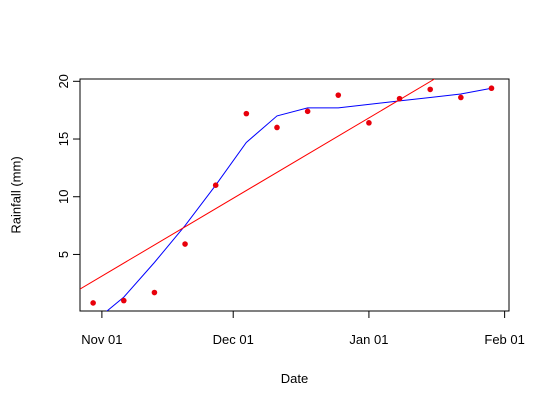 The width and height of the screenshot is (548, 407). I want to click on y-axis: 5 10 15 20, so click(68, 166).